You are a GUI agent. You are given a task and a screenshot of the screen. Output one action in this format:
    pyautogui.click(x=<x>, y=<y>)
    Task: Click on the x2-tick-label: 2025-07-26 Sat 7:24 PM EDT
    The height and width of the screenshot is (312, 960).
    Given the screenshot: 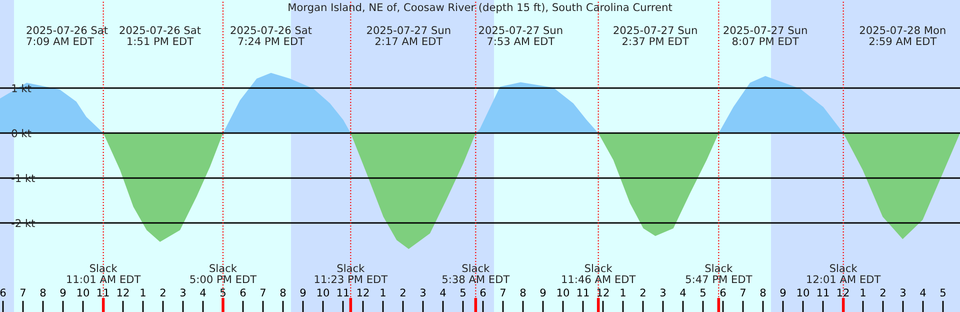 What is the action you would take?
    pyautogui.click(x=271, y=36)
    